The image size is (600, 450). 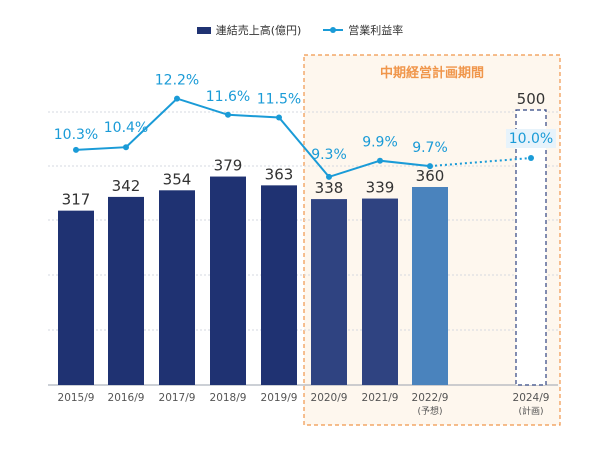 I want to click on margin-value-label: 9.3%, so click(x=329, y=155).